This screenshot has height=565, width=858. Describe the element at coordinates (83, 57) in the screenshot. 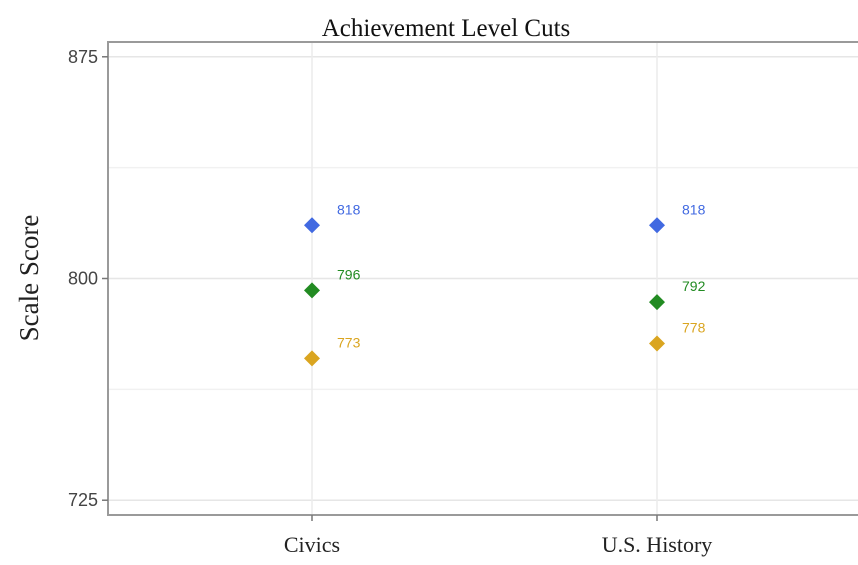

I see `y-tick-label: 875` at that location.